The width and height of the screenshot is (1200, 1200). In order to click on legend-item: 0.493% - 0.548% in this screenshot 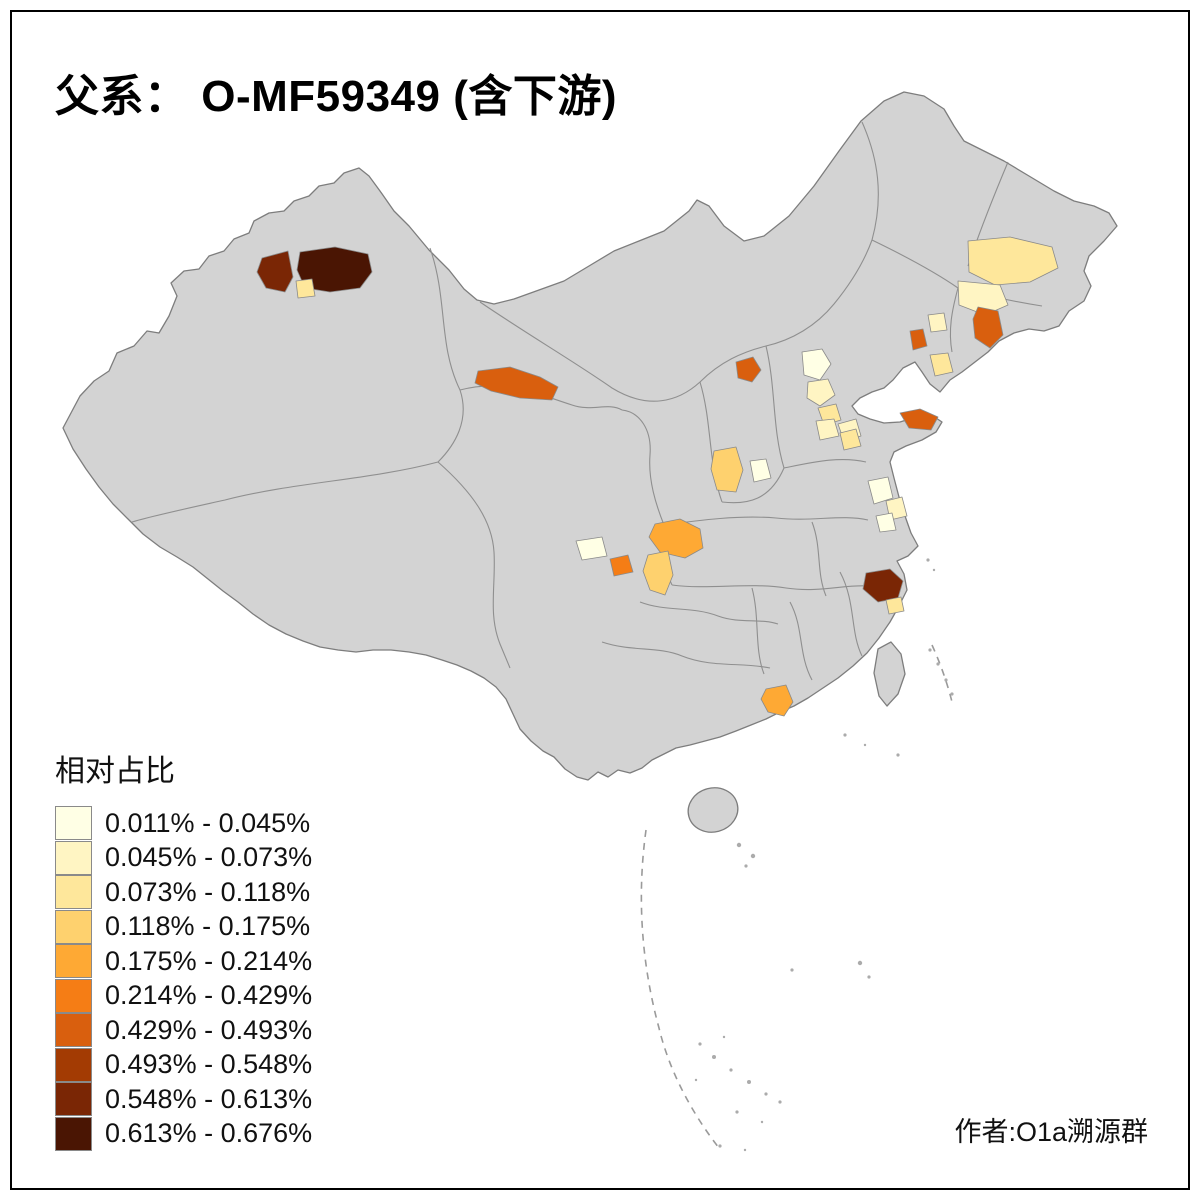, I will do `click(184, 1065)`.